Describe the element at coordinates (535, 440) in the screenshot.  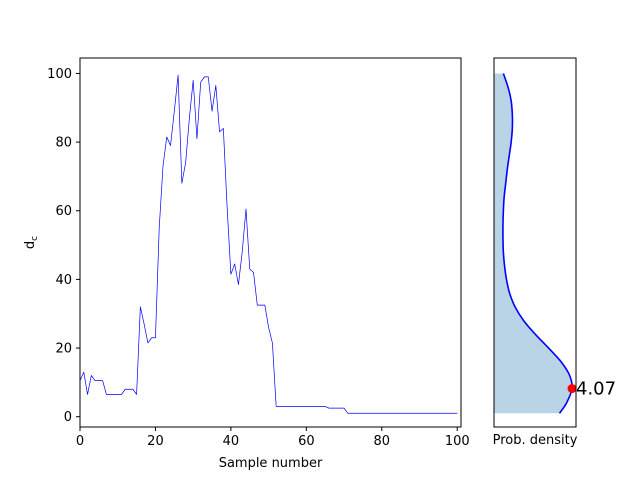
I see `density-x-label: Prob. density` at that location.